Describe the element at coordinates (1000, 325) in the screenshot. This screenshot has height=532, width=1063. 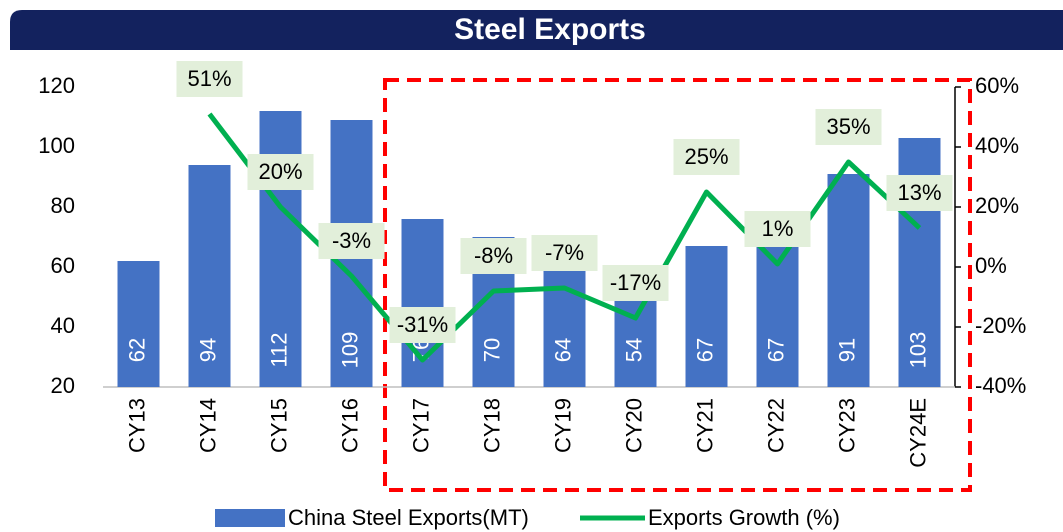
I see `y2-tick-label: -20%` at that location.